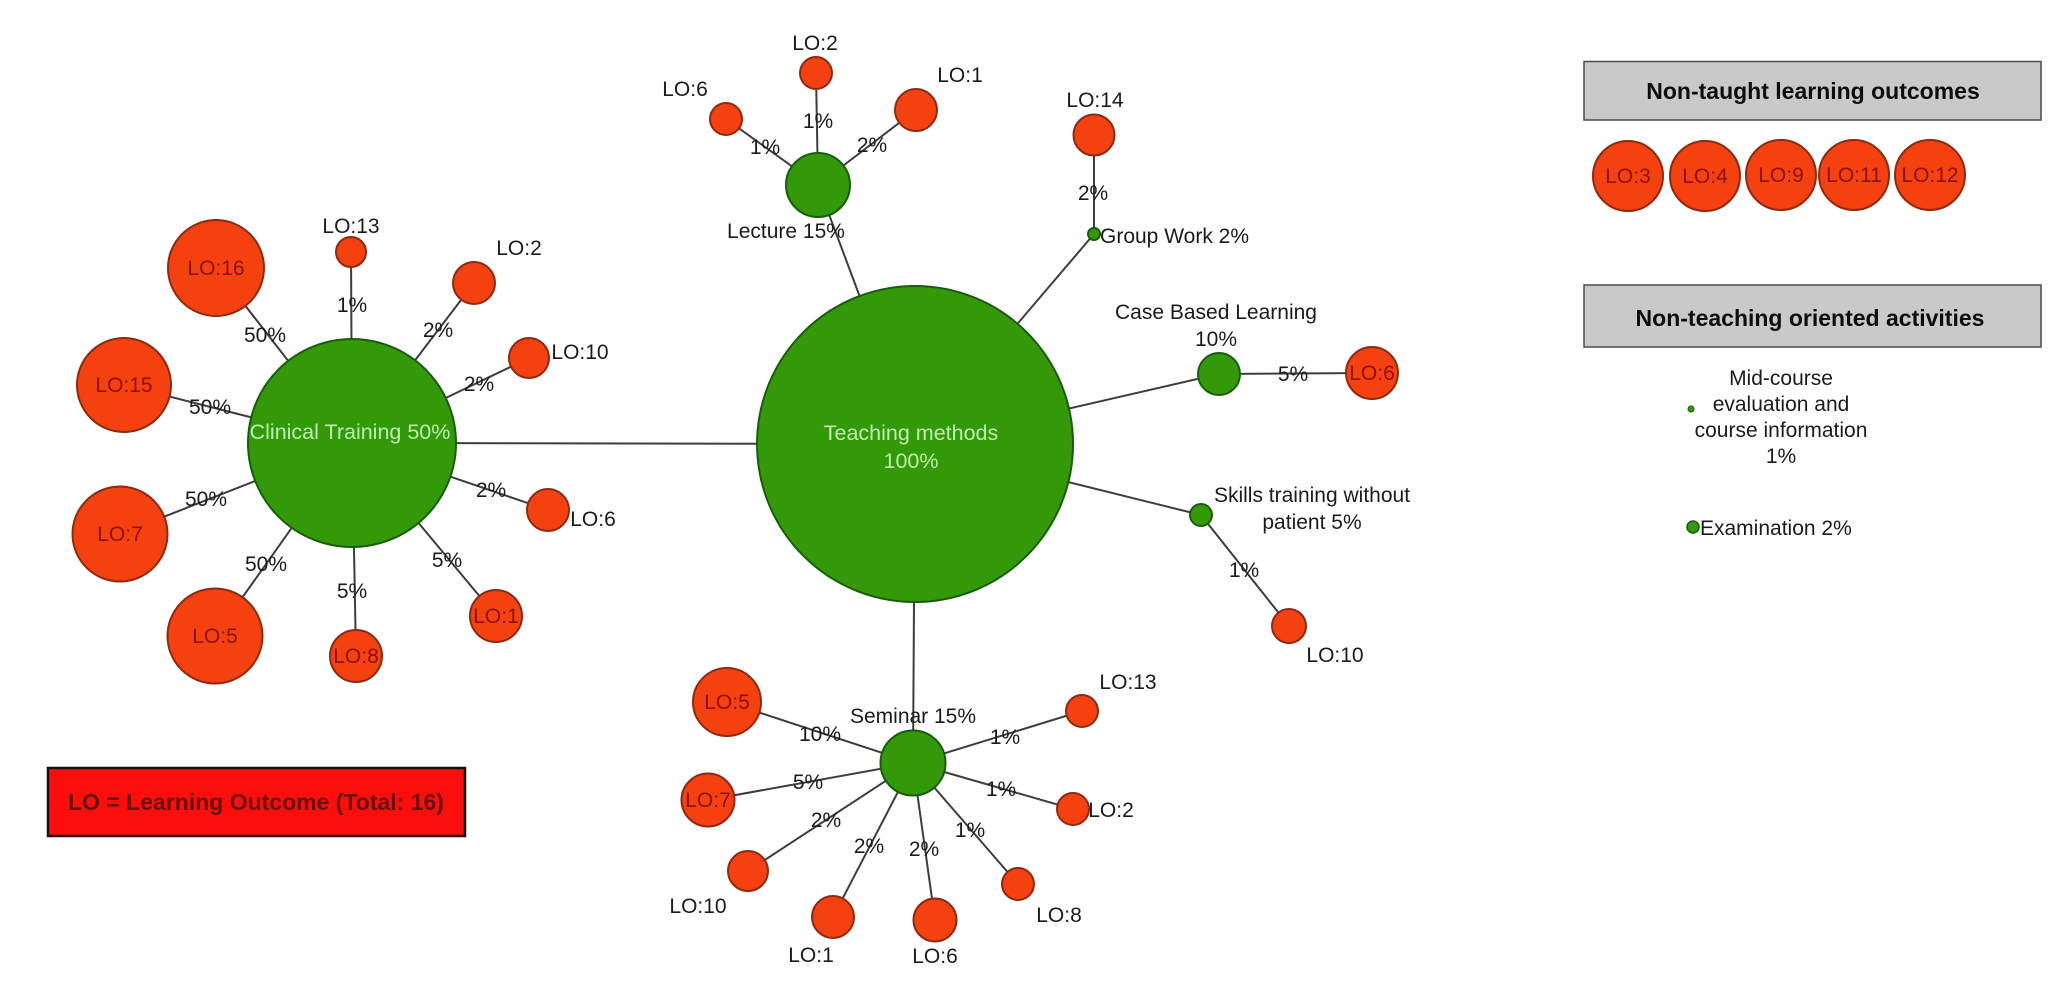 This screenshot has height=1001, width=2059. I want to click on svg-text: Clinical Training 50%, so click(350, 432).